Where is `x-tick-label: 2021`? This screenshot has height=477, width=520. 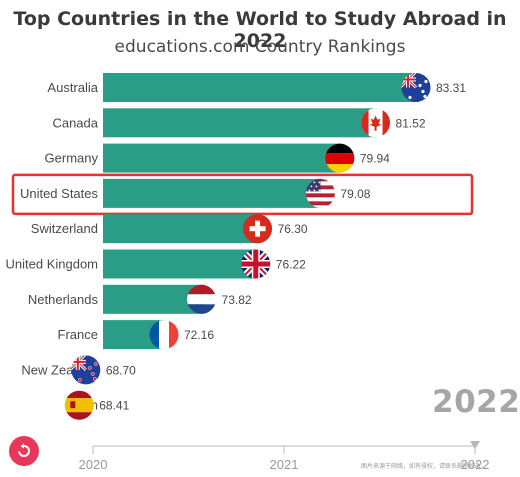 x-tick-label: 2021 is located at coordinates (284, 464).